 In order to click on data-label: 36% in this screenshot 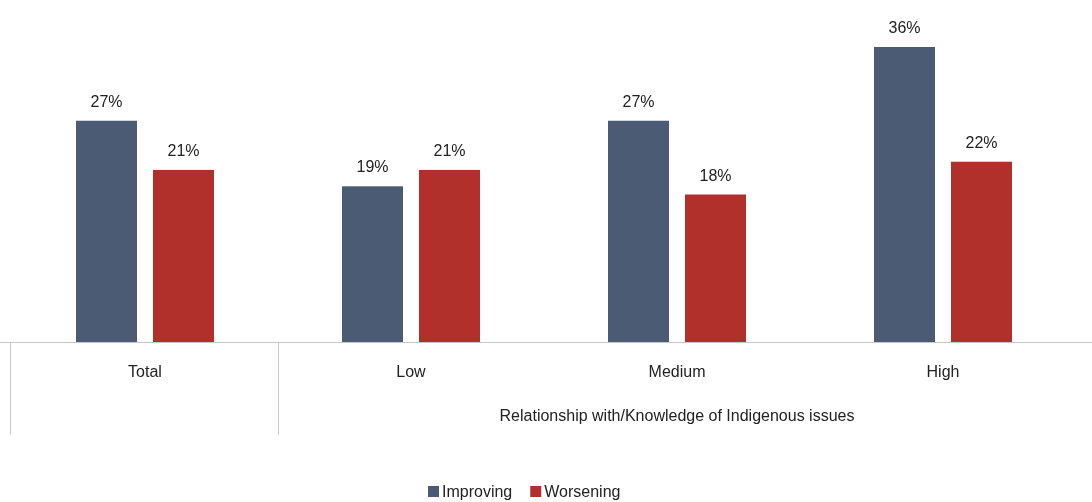, I will do `click(904, 27)`.